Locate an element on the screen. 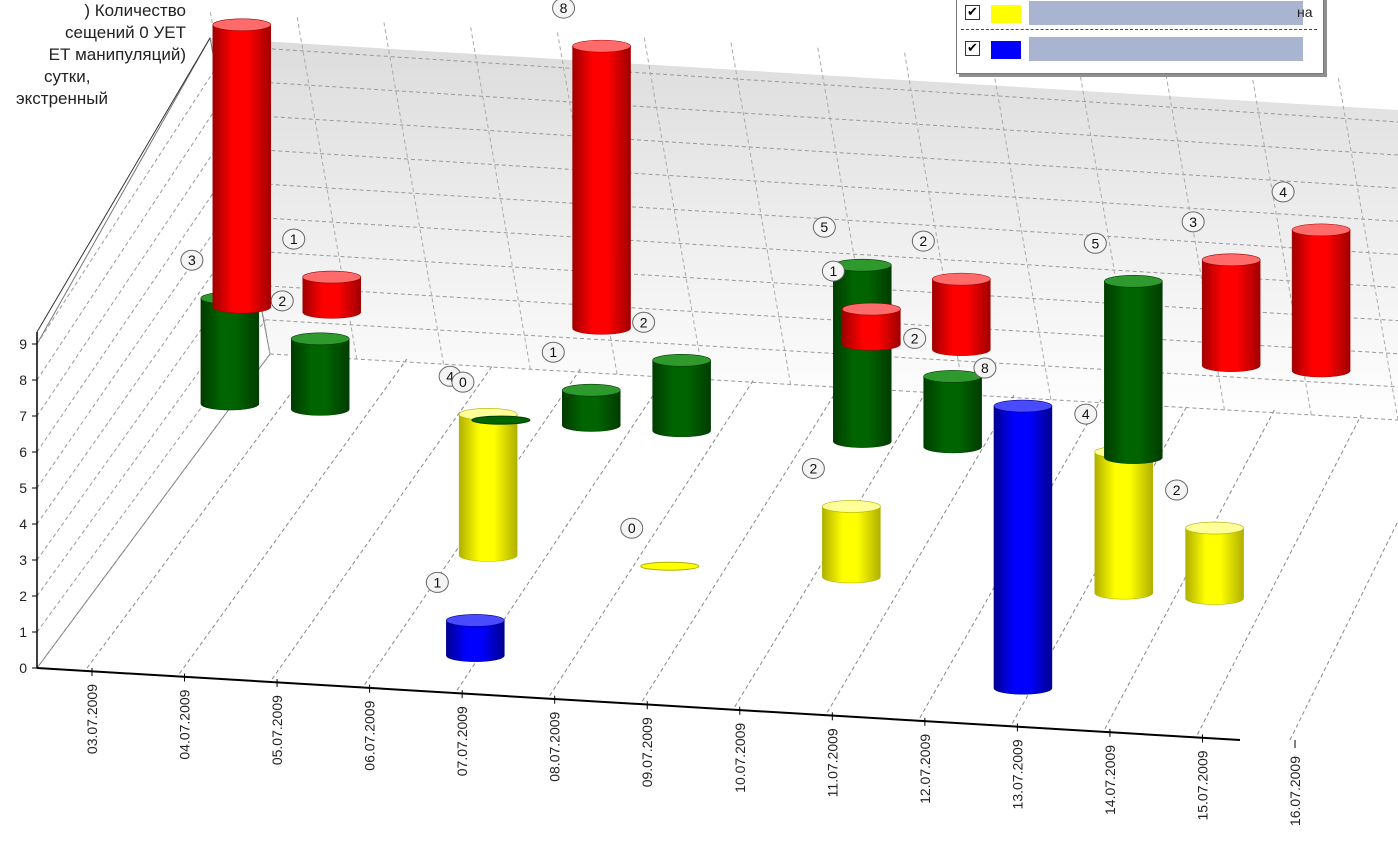 The height and width of the screenshot is (868, 1398). data-label-text: 8 is located at coordinates (564, 8).